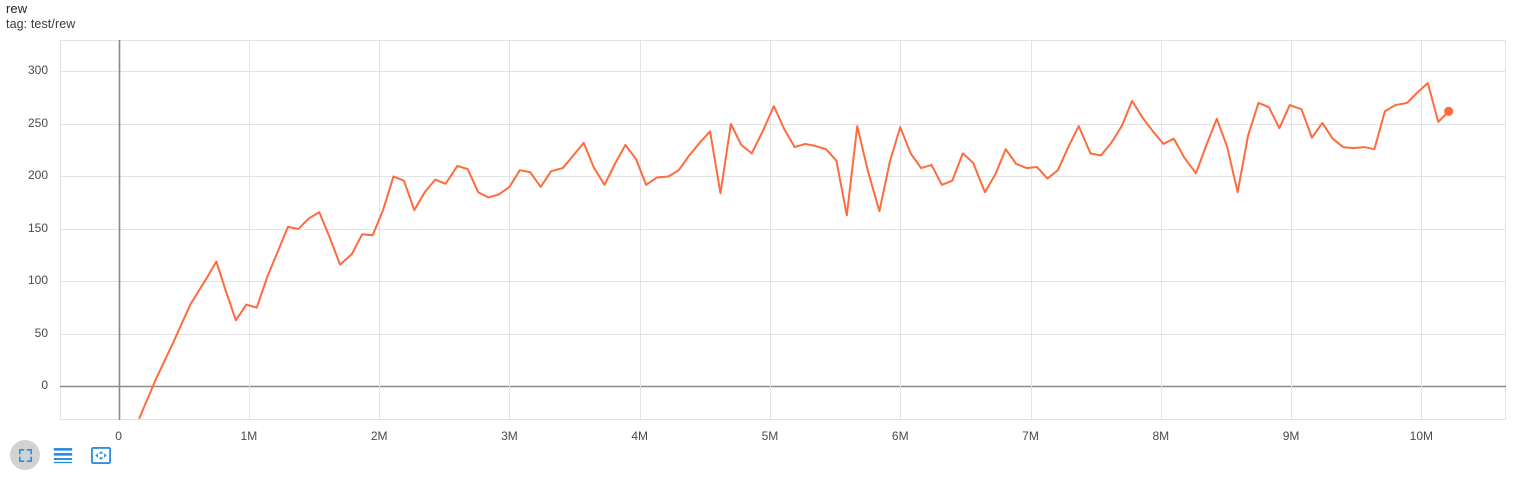 The width and height of the screenshot is (1520, 477). What do you see at coordinates (379, 436) in the screenshot?
I see `x-tick-label: 2M` at bounding box center [379, 436].